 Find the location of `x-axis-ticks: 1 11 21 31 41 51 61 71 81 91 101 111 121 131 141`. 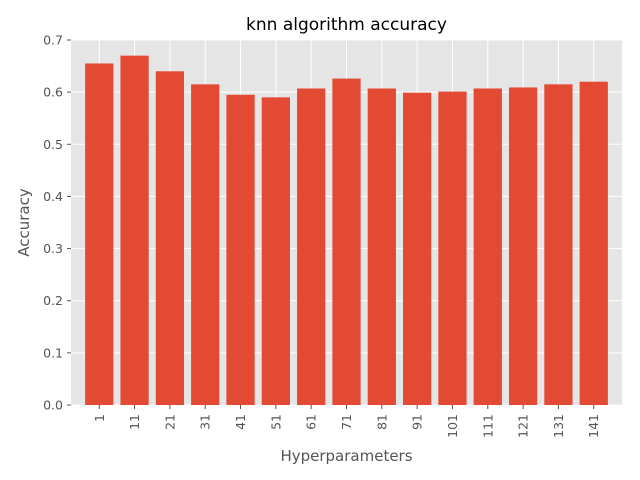

x-axis-ticks: 1 11 21 31 41 51 61 71 81 91 101 111 121 131 141 is located at coordinates (346, 421).